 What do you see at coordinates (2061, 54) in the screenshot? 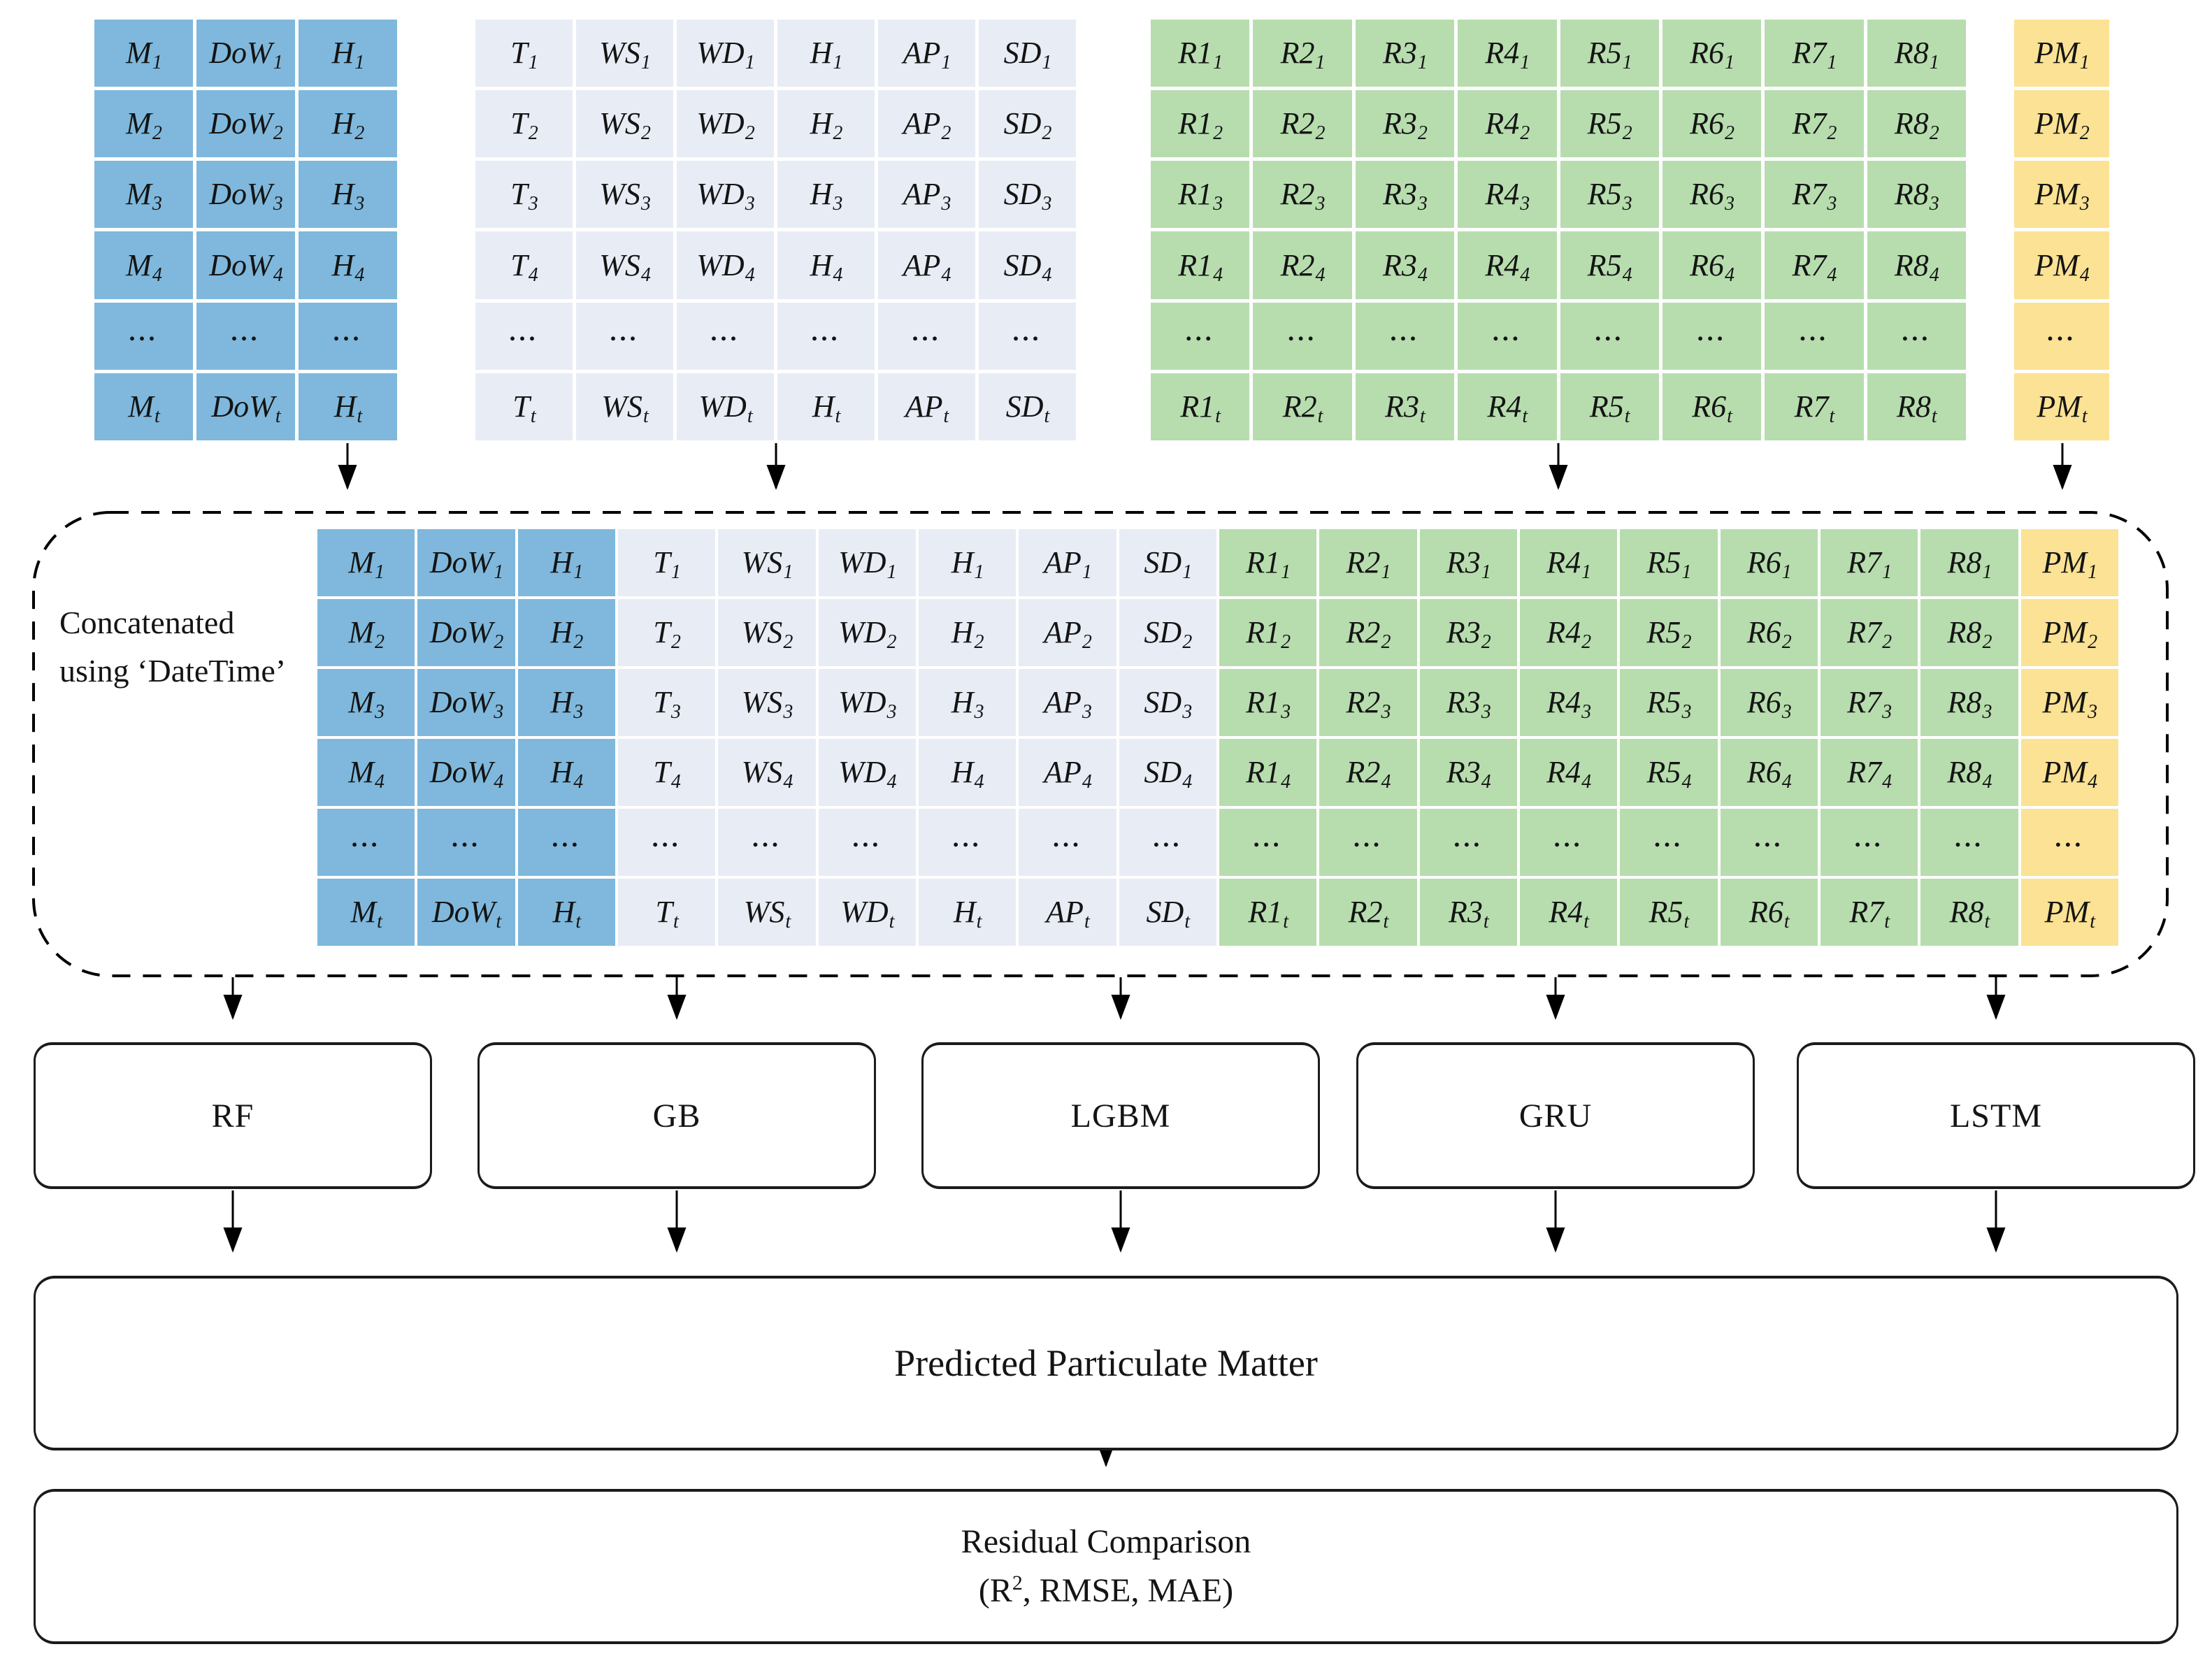
I see `table-cell: PM 1` at bounding box center [2061, 54].